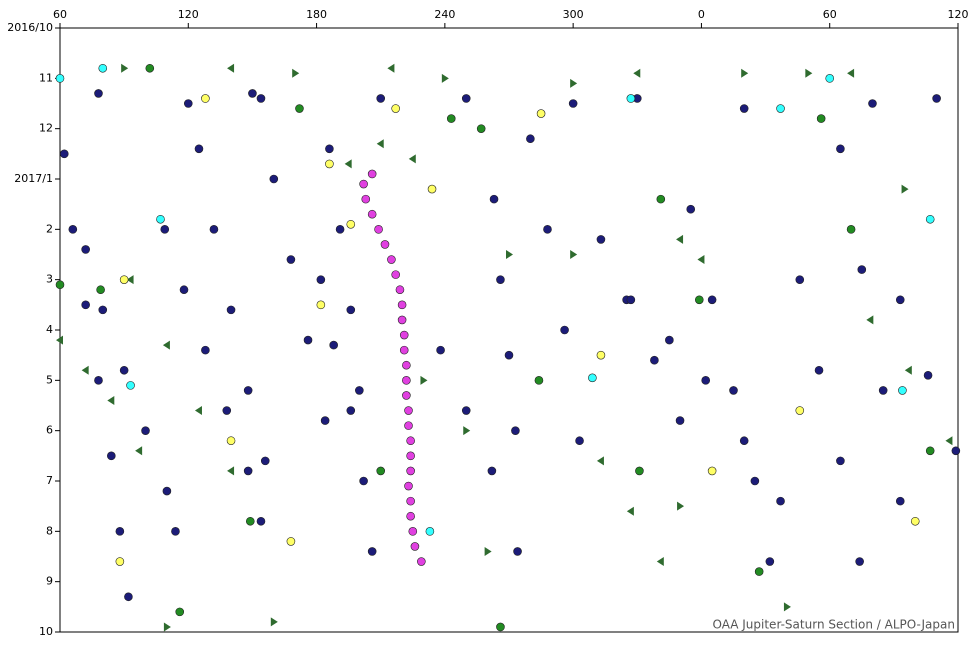  Describe the element at coordinates (830, 14) in the screenshot. I see `x-tick-label: 60` at that location.